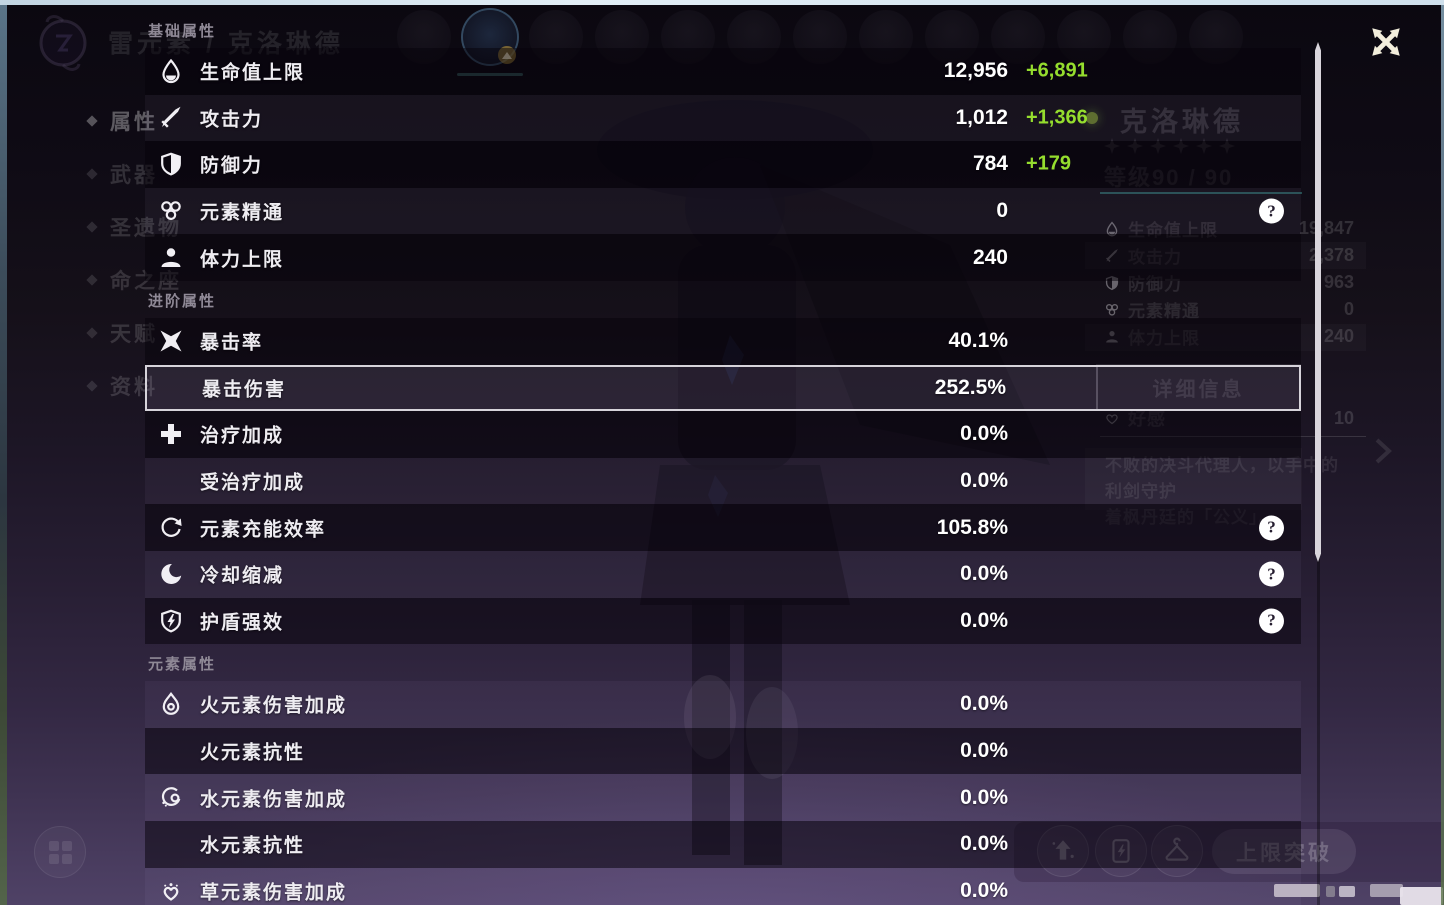 This screenshot has height=905, width=1444. I want to click on sidebar-item-5: 天赋, so click(122, 333).